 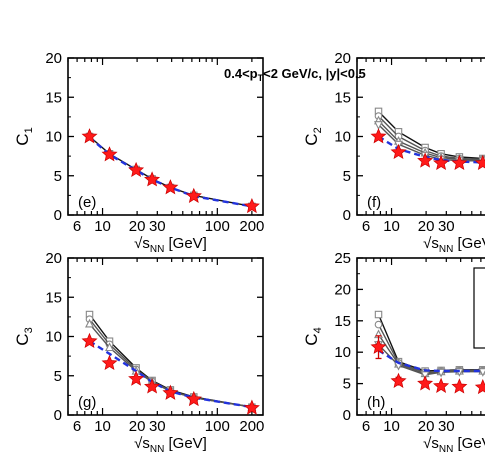 What do you see at coordinates (87, 202) in the screenshot?
I see `panel-label: (e)` at bounding box center [87, 202].